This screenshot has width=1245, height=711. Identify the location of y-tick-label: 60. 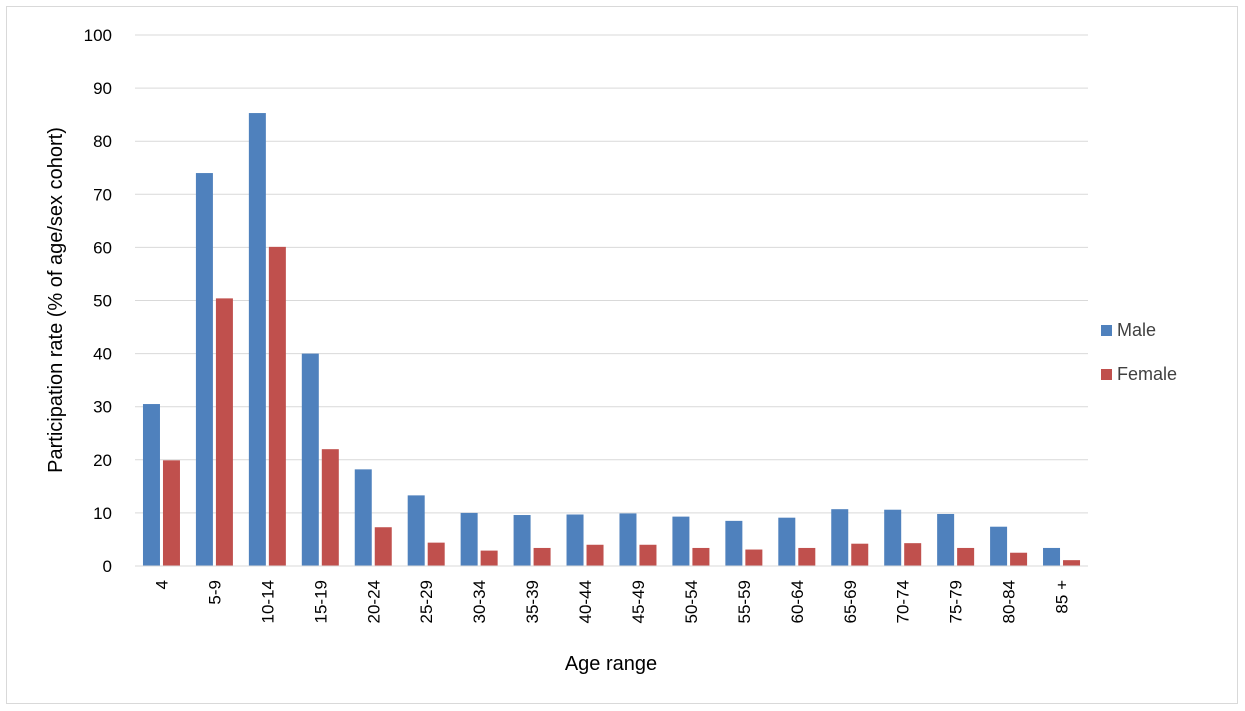
(102, 247).